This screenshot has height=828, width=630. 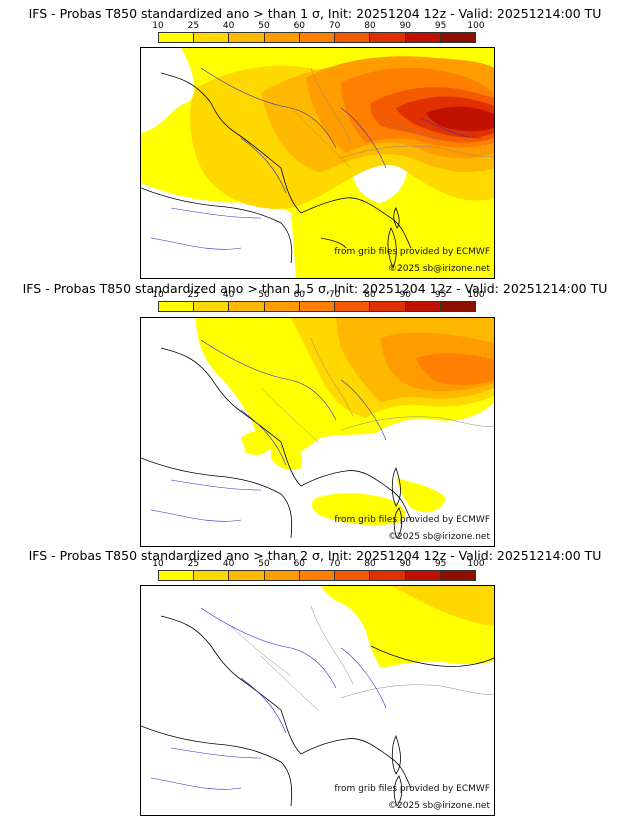 I want to click on panel-1-colorbar: 10 25 40 50 60 70 80 90 95 100, so click(x=318, y=32).